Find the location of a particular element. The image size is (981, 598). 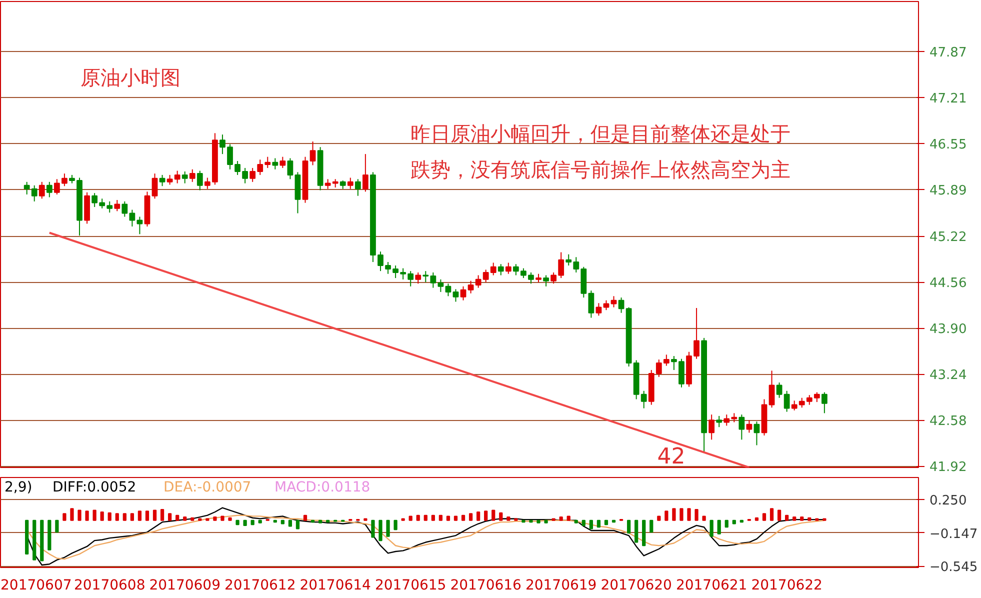

x-tick-label: 20170612 is located at coordinates (260, 586).